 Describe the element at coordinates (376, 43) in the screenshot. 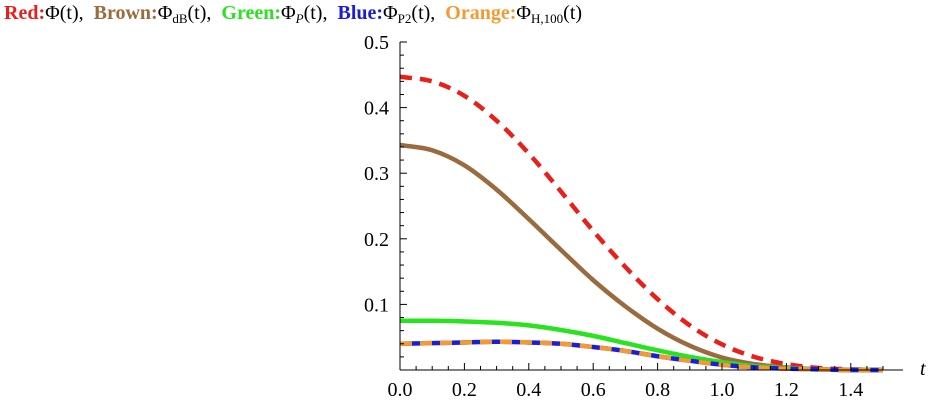

I see `y-tick-label: 0.5` at that location.